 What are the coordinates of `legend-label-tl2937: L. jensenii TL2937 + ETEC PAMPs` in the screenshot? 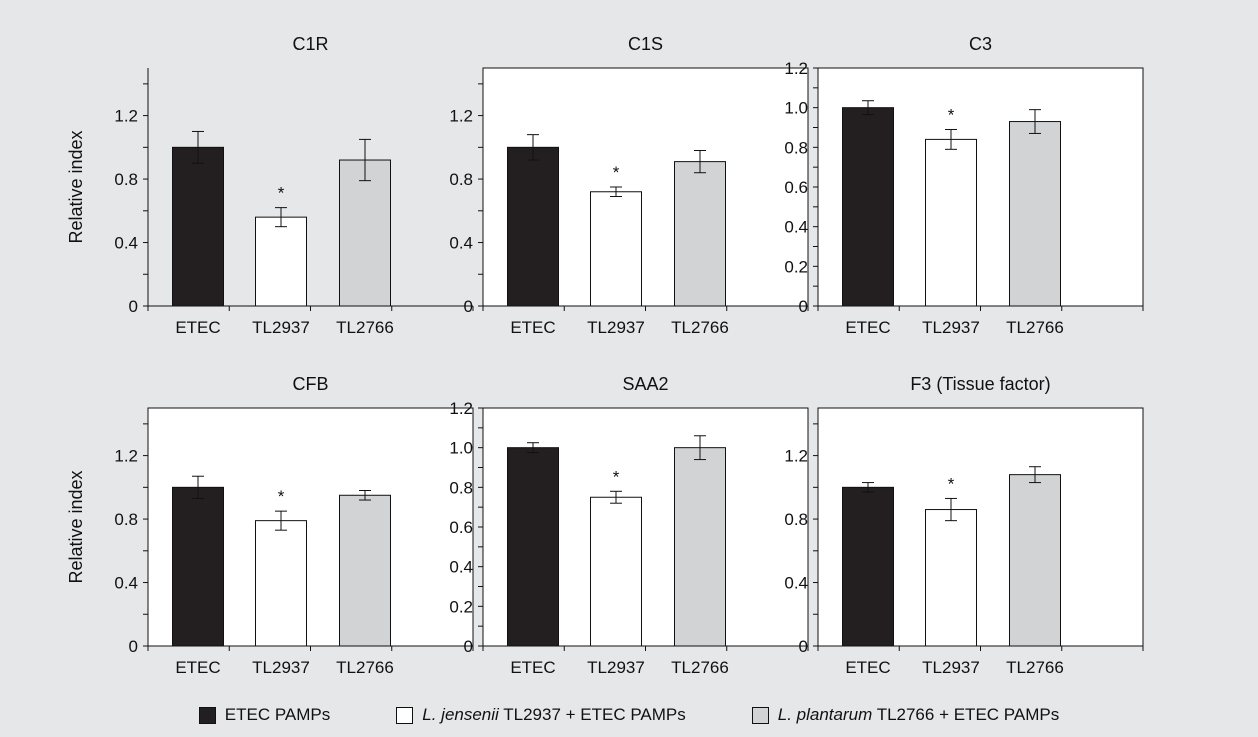 It's located at (554, 714).